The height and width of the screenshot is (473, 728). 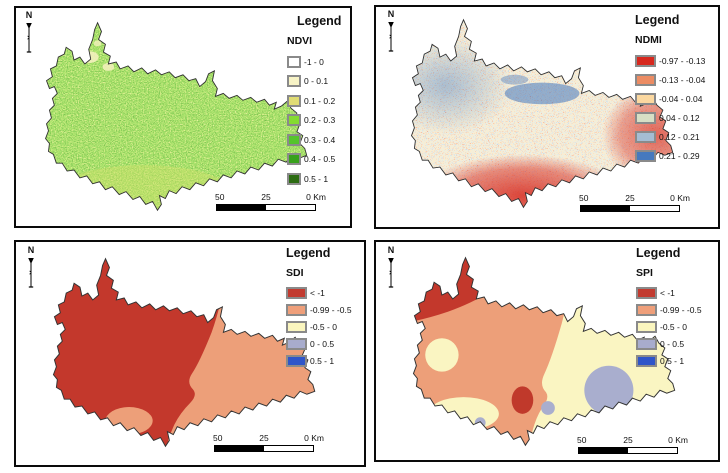 I want to click on layer-name: SPI, so click(x=644, y=273).